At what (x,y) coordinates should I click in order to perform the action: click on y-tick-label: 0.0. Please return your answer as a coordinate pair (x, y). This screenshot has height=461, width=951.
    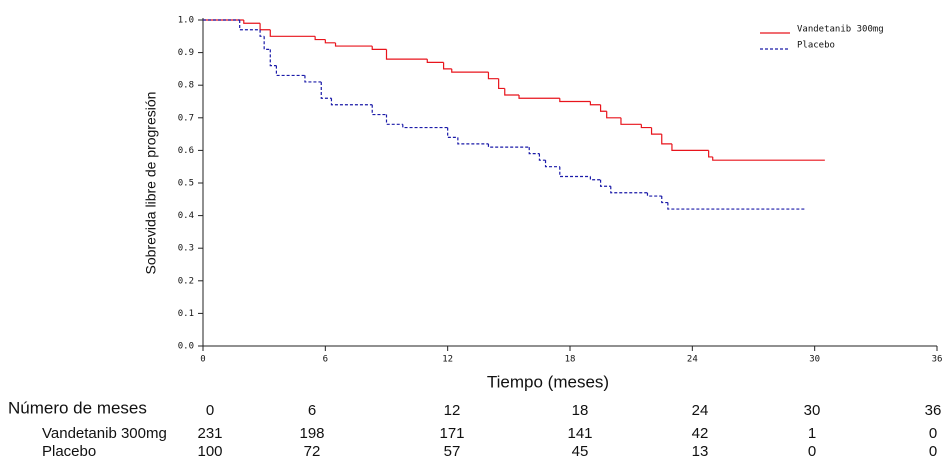
    Looking at the image, I should click on (186, 347).